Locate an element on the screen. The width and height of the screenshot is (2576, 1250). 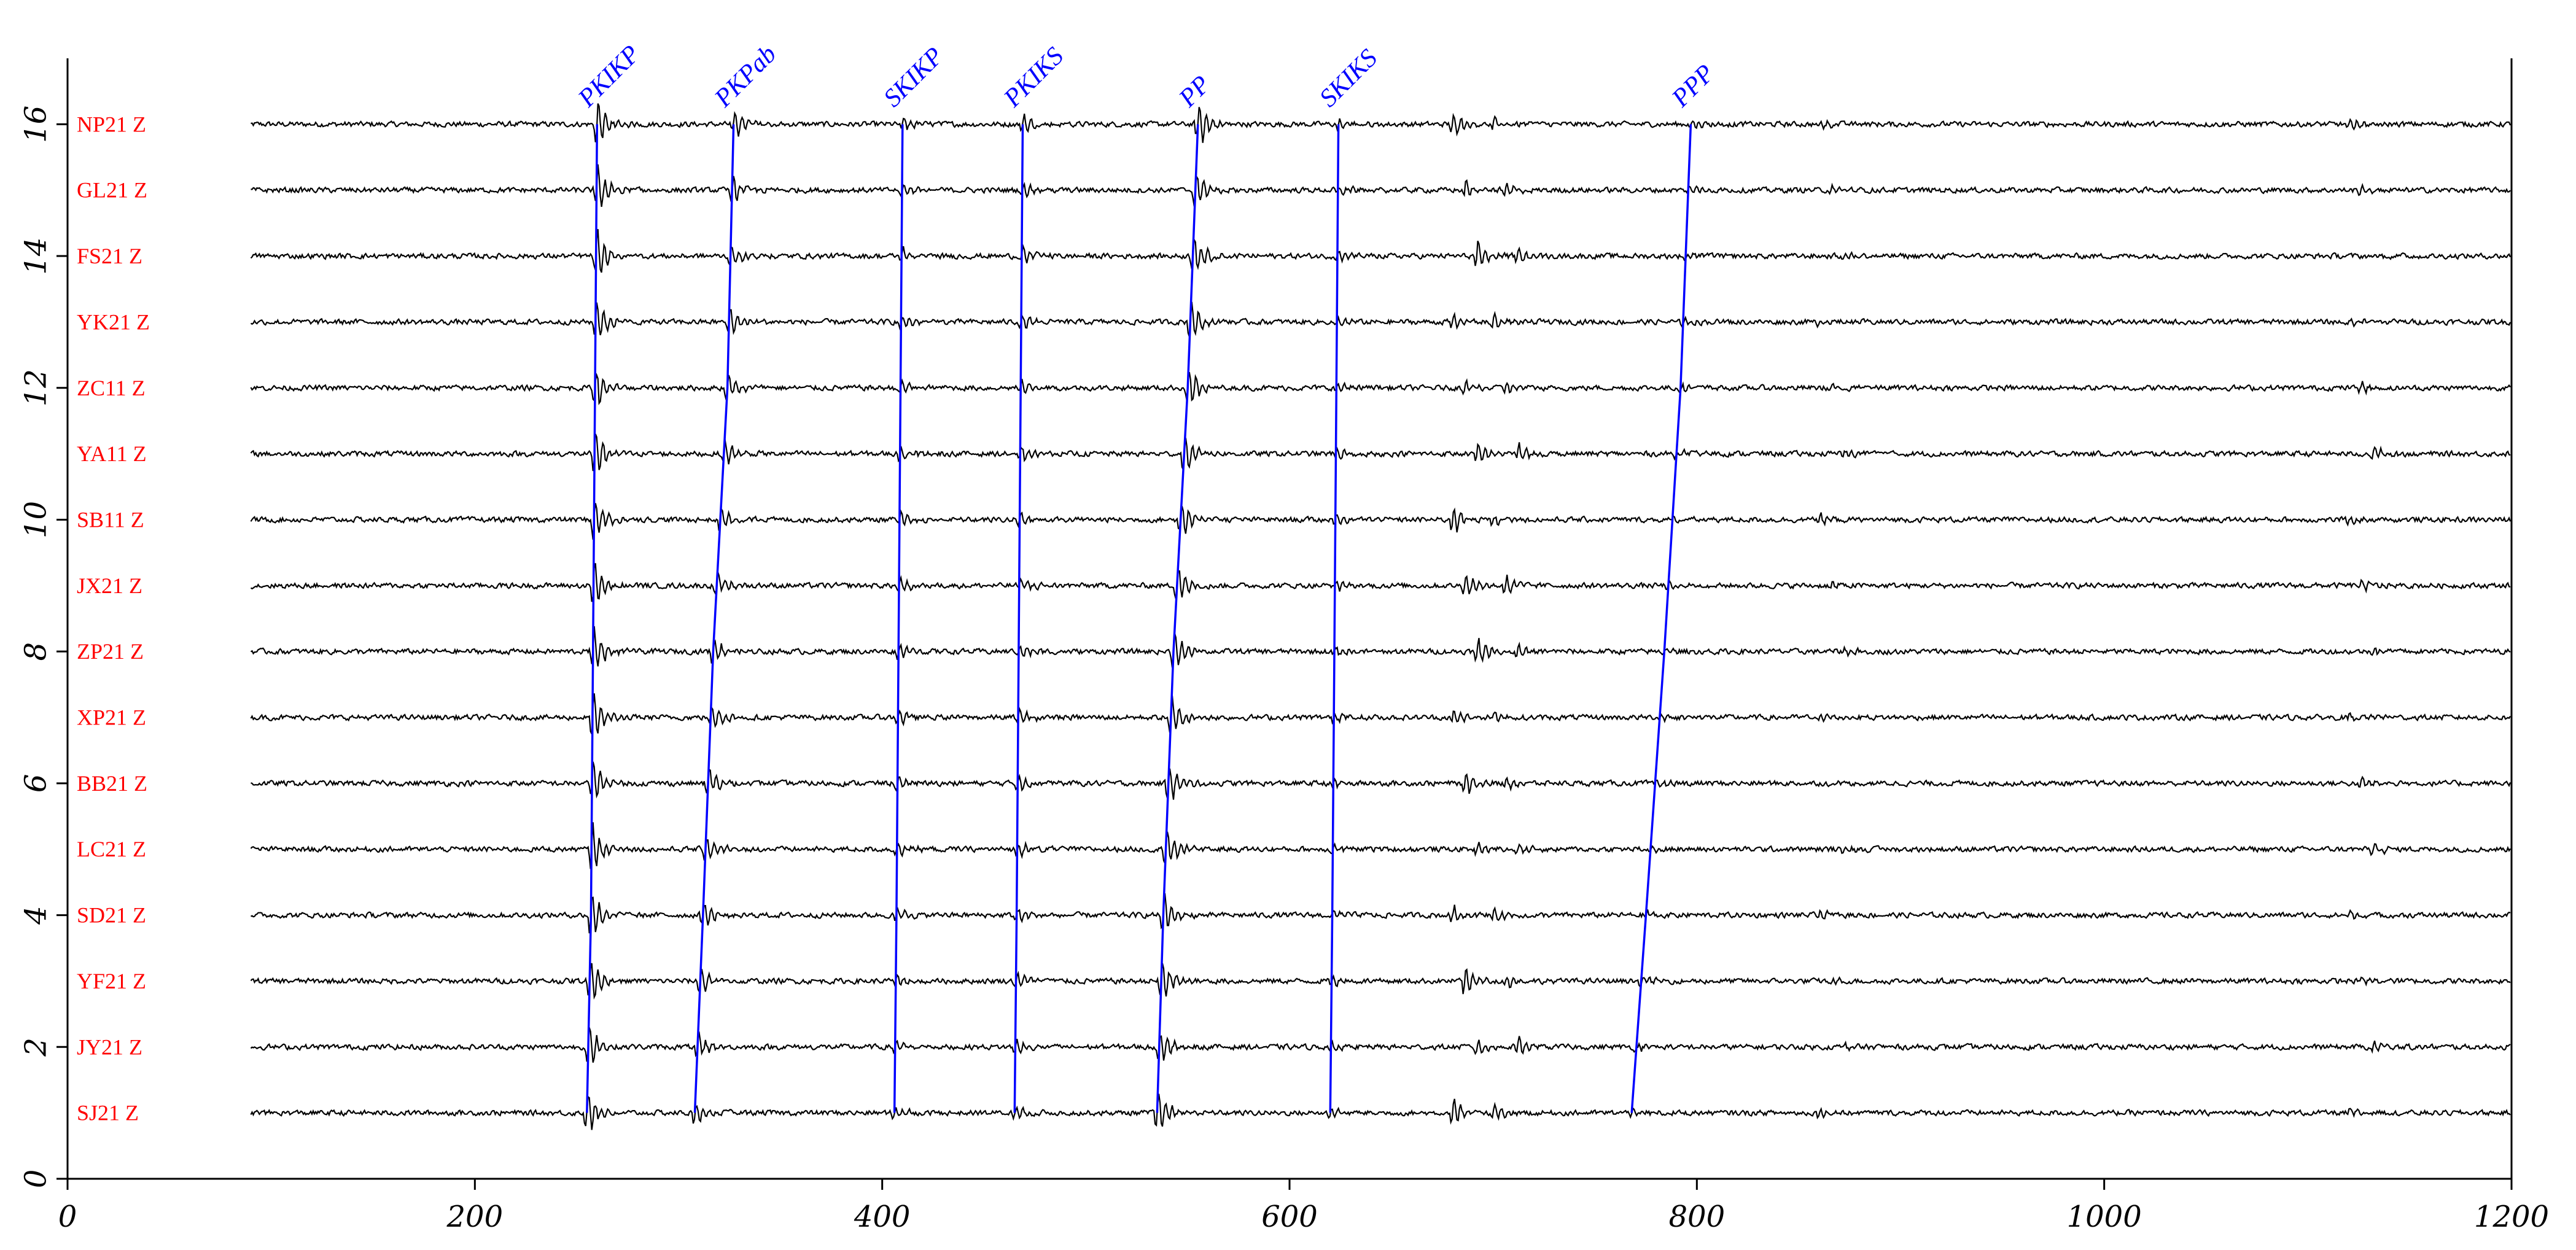
phase-curve-skiks is located at coordinates (1334, 619).